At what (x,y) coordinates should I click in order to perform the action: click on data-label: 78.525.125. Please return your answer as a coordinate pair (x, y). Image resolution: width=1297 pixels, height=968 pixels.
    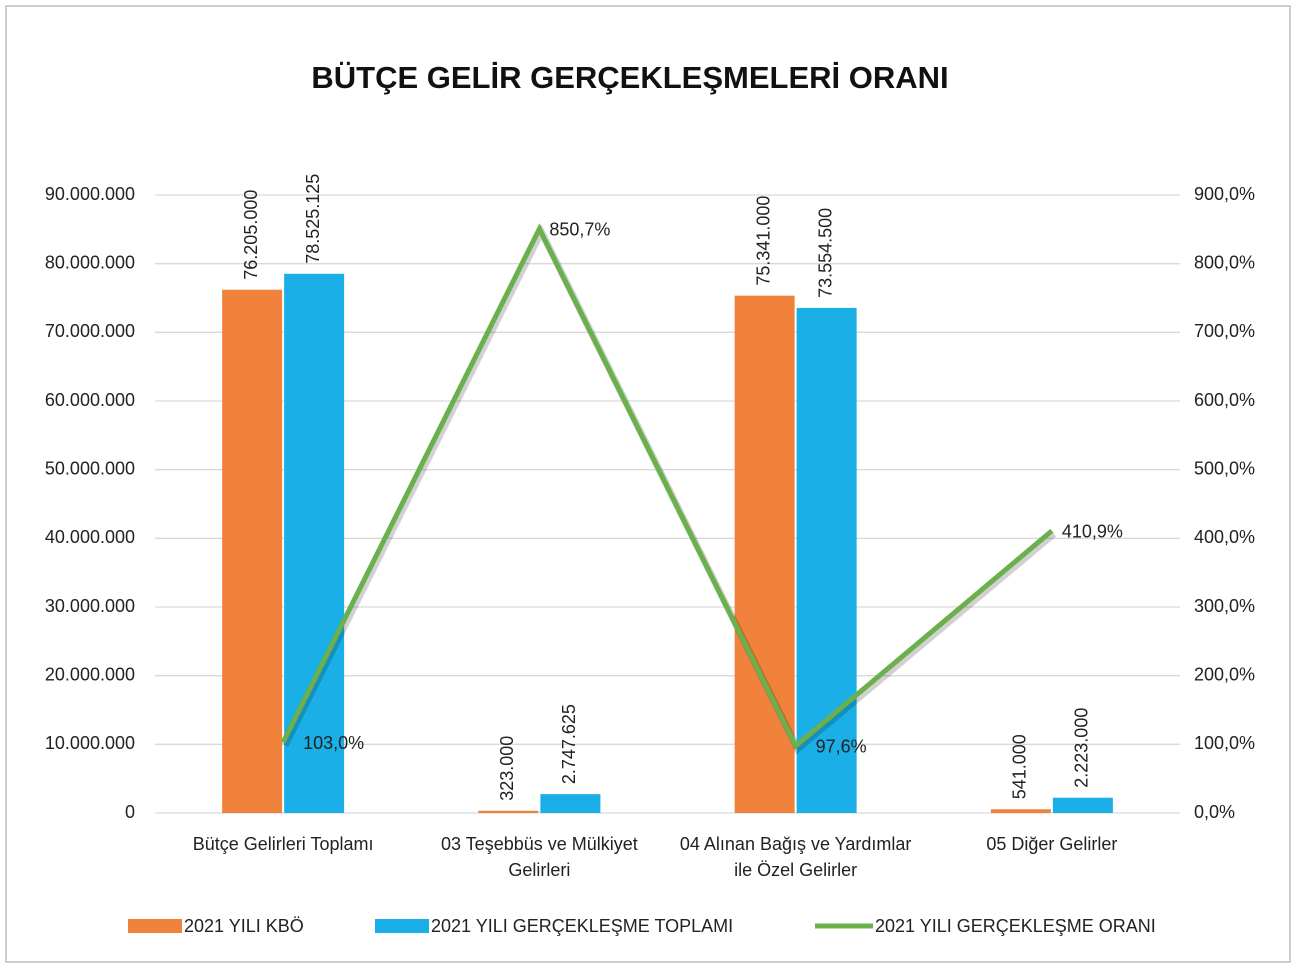
    Looking at the image, I should click on (313, 219).